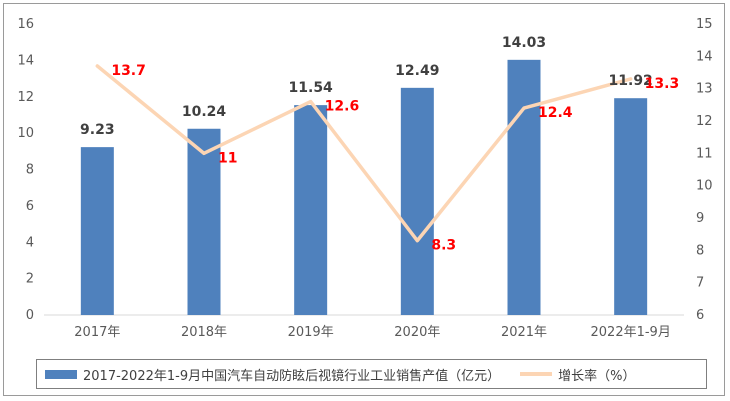 This screenshot has height=401, width=730. Describe the element at coordinates (30, 242) in the screenshot. I see `left-axis-tick-label: 4` at that location.